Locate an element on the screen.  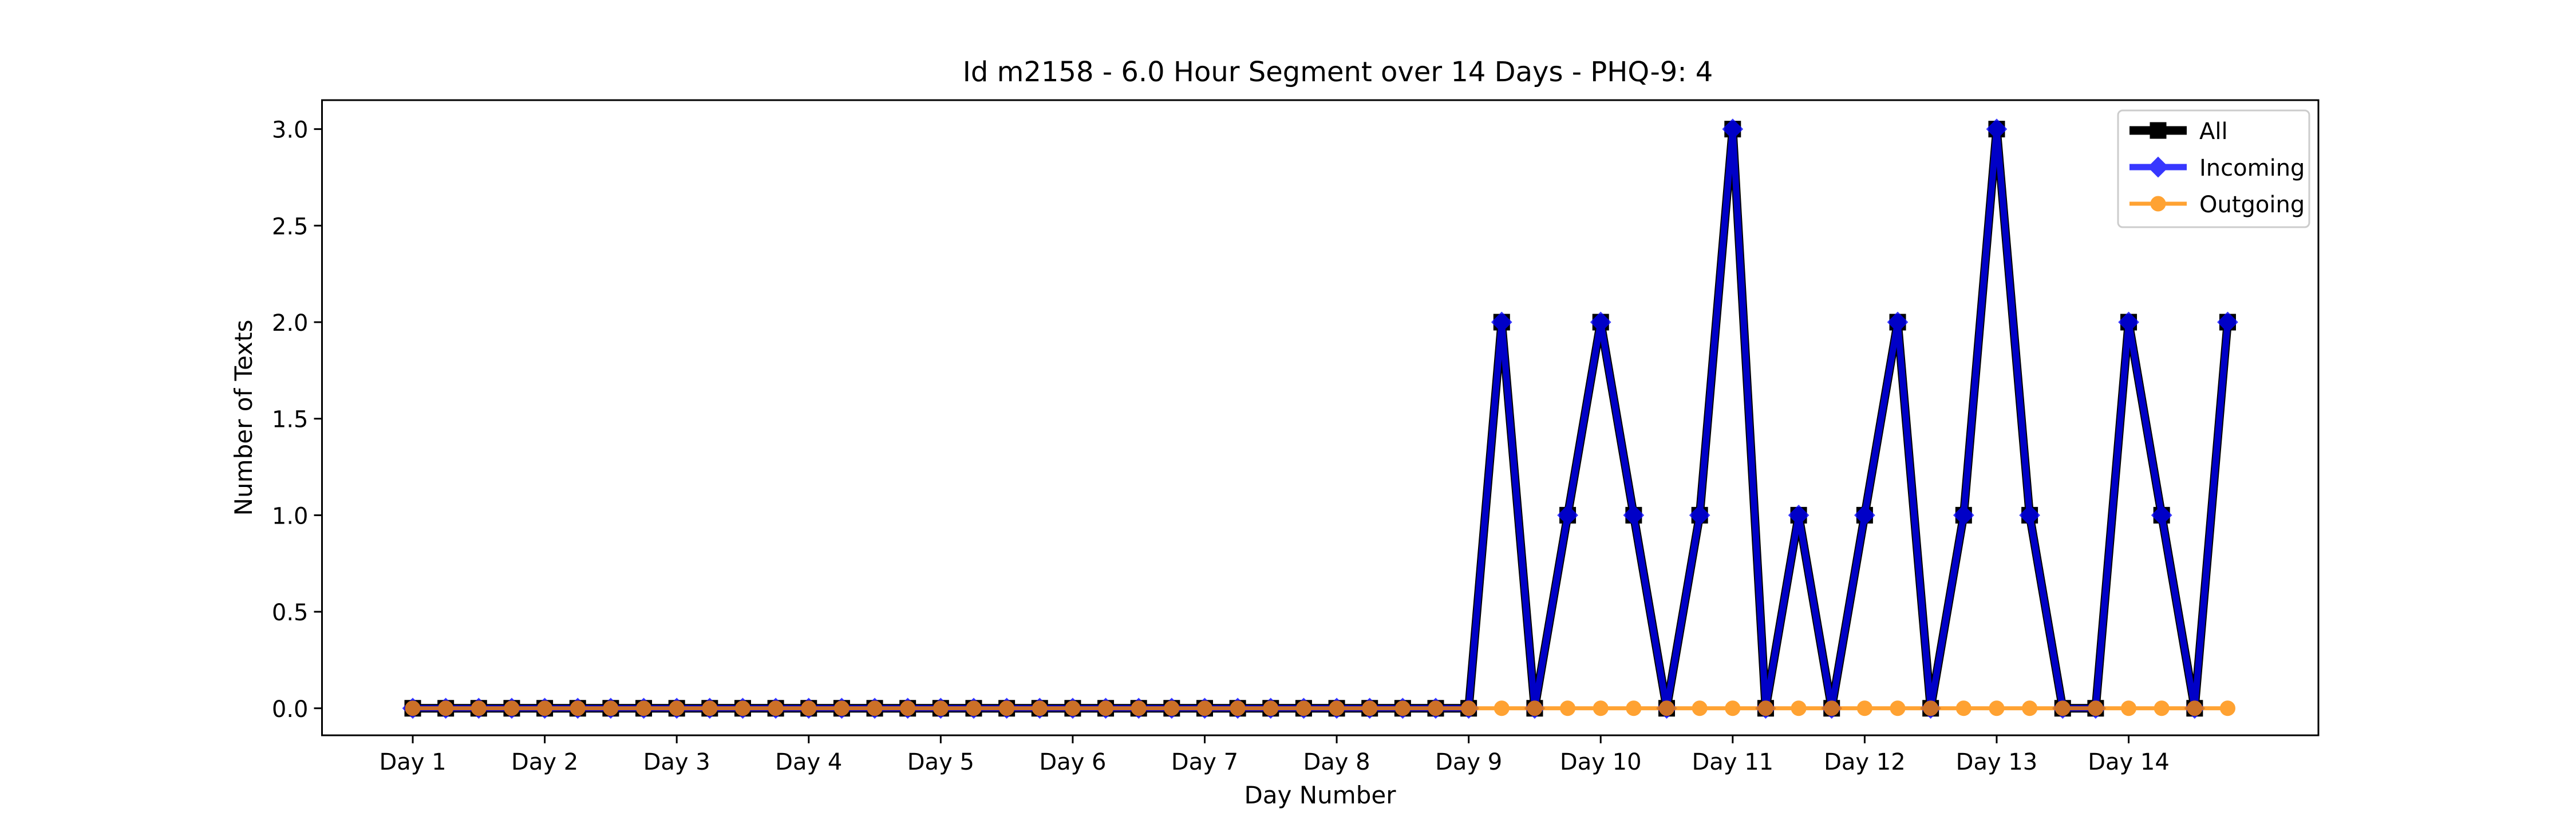
y-axis: 0.0 0.5 1.0 1.5 2.0 2.5 3.0 is located at coordinates (297, 420).